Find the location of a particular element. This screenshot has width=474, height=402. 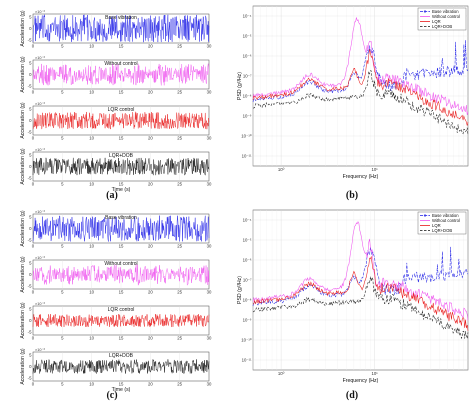

y-axis-label: PSD (g²/Hz) is located at coordinates (240, 86).